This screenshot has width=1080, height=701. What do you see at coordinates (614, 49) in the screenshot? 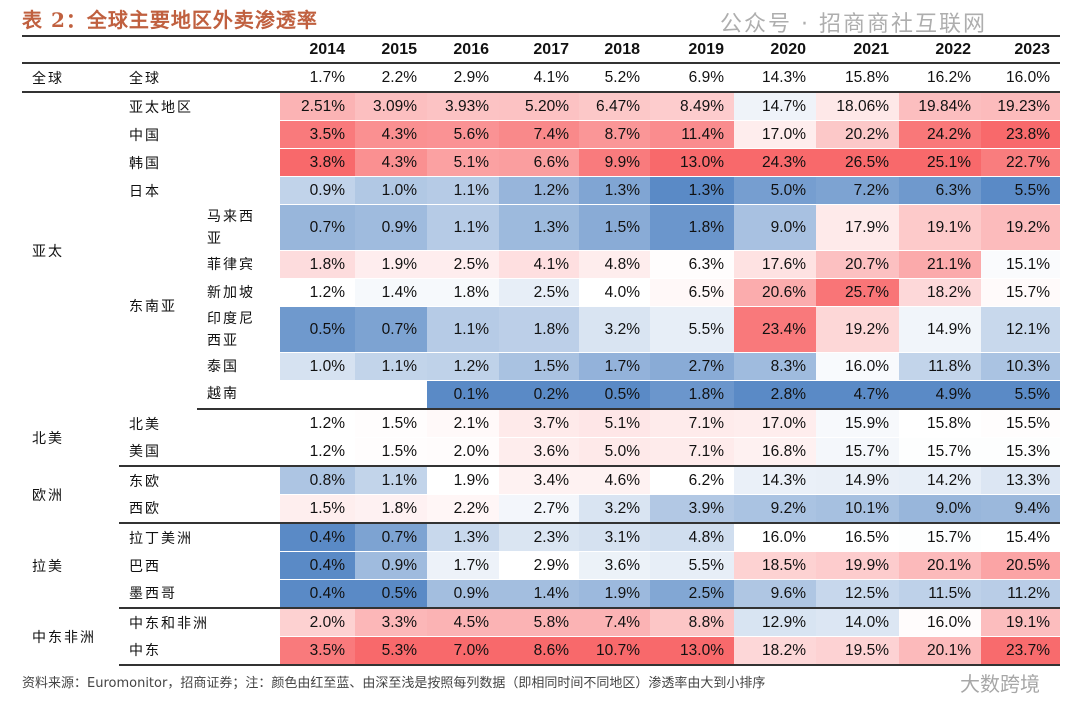
I see `year-header: 2018` at bounding box center [614, 49].